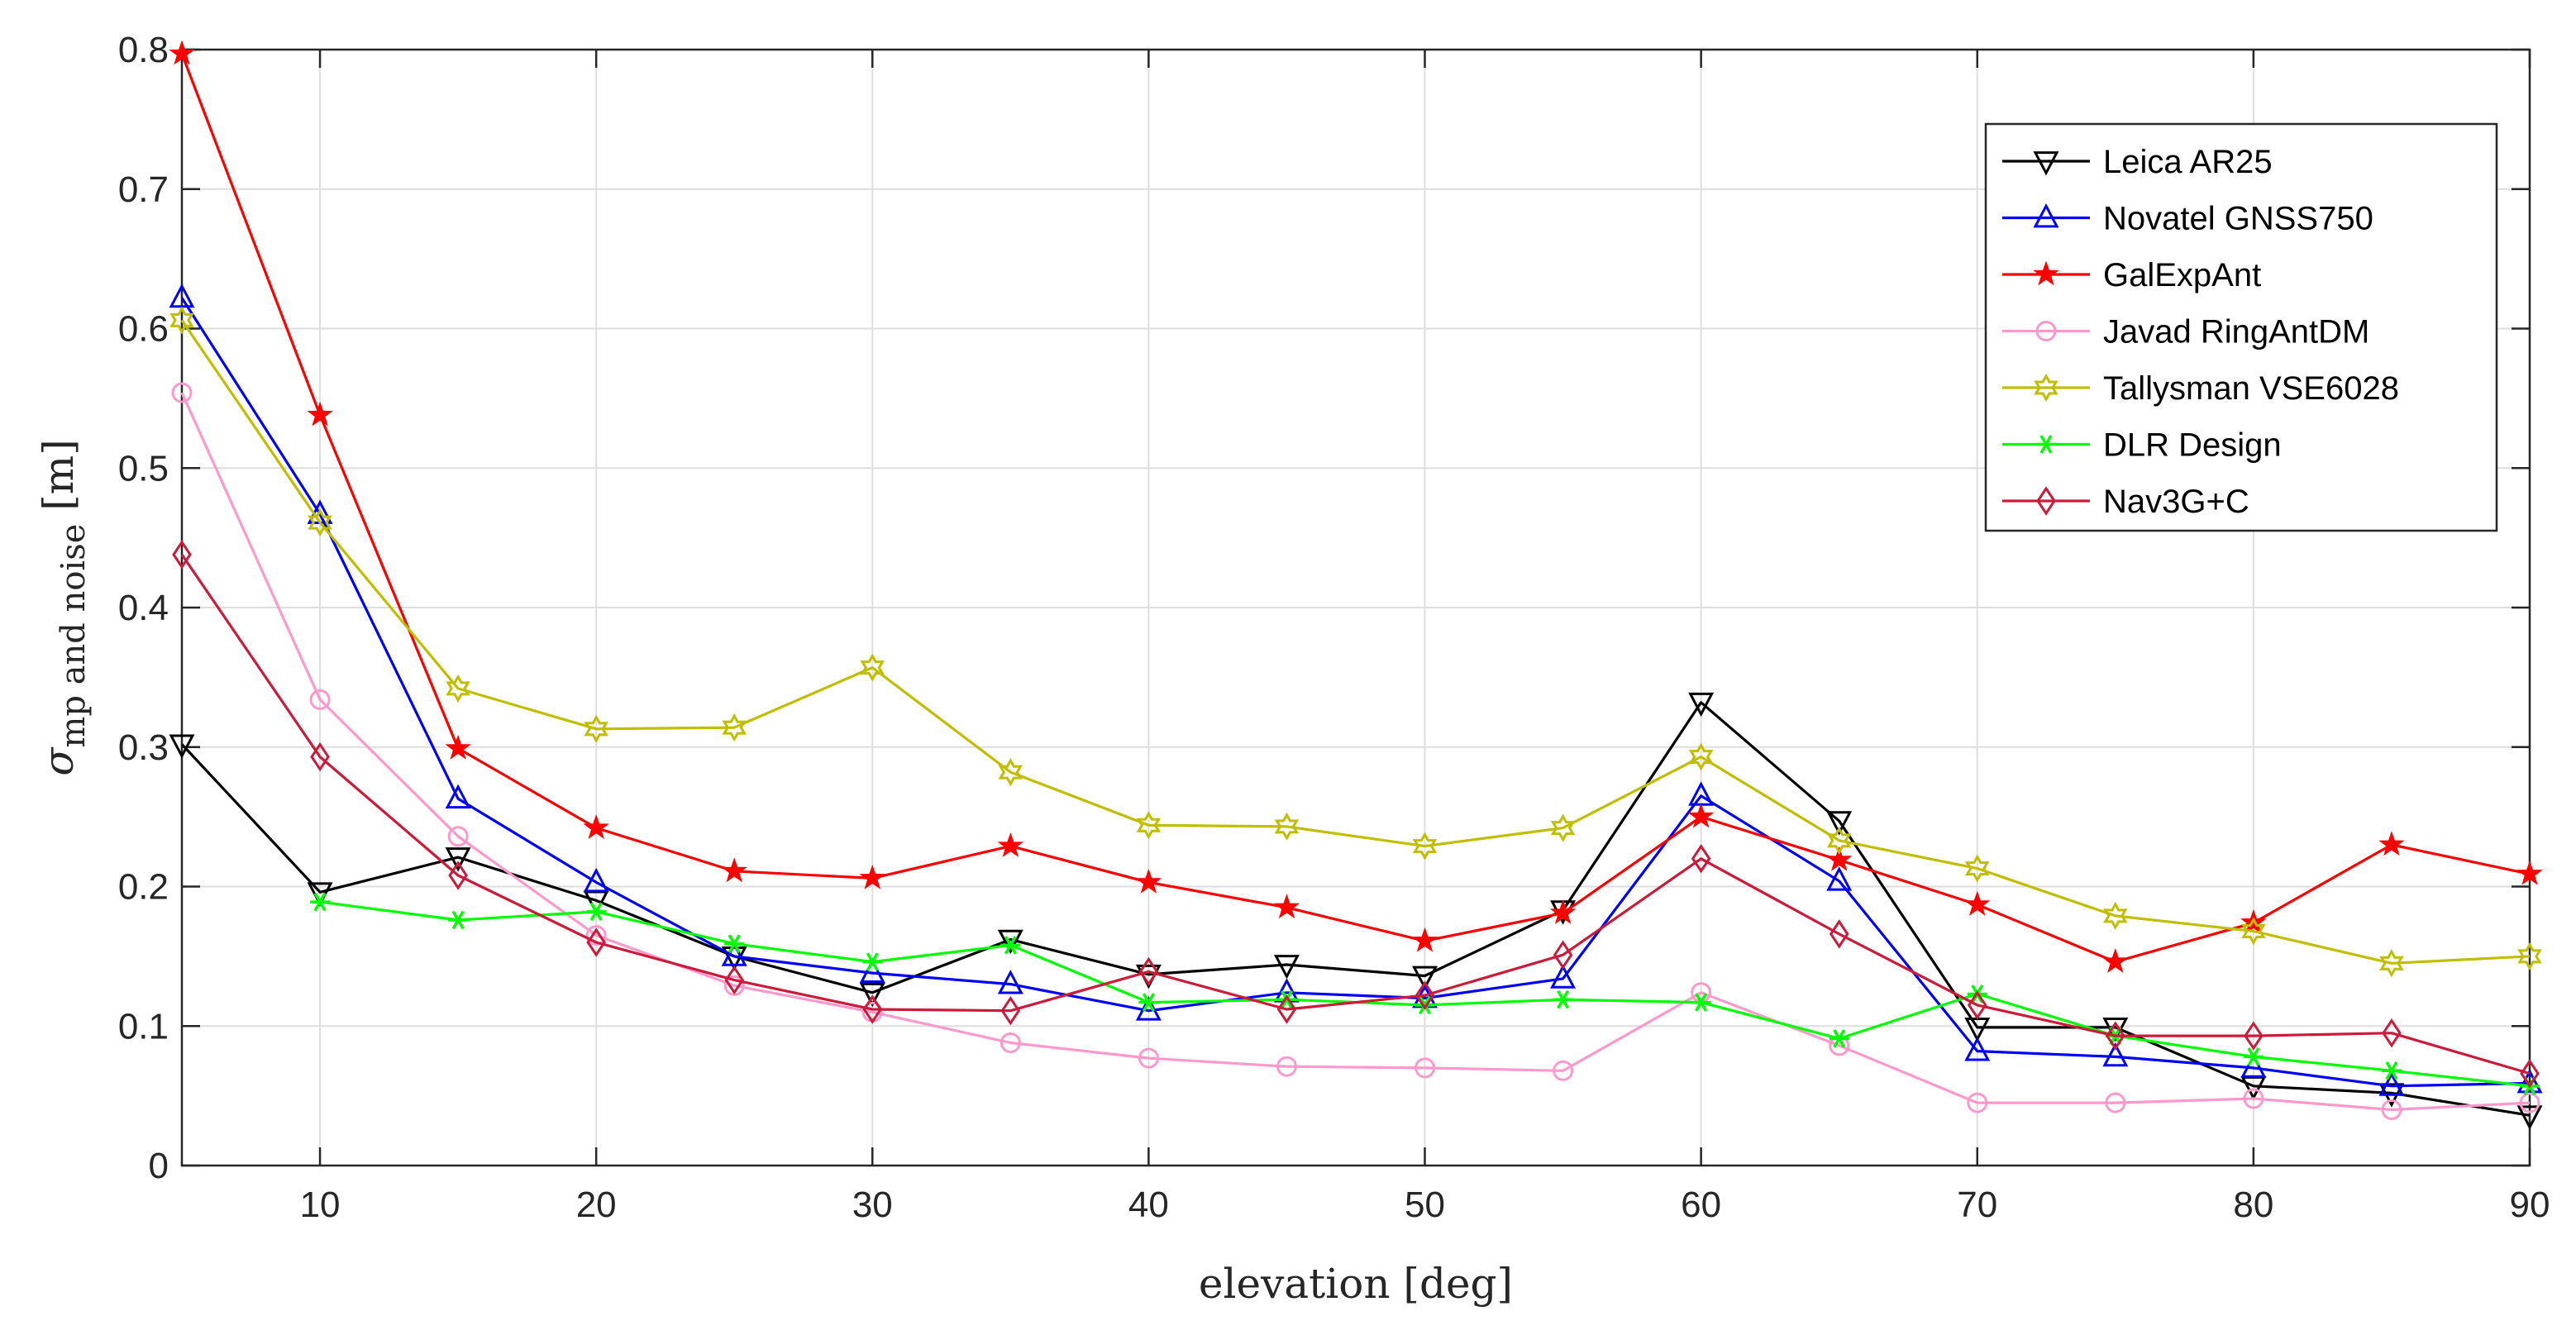  I want to click on y-tick-label: 0.2, so click(143, 888).